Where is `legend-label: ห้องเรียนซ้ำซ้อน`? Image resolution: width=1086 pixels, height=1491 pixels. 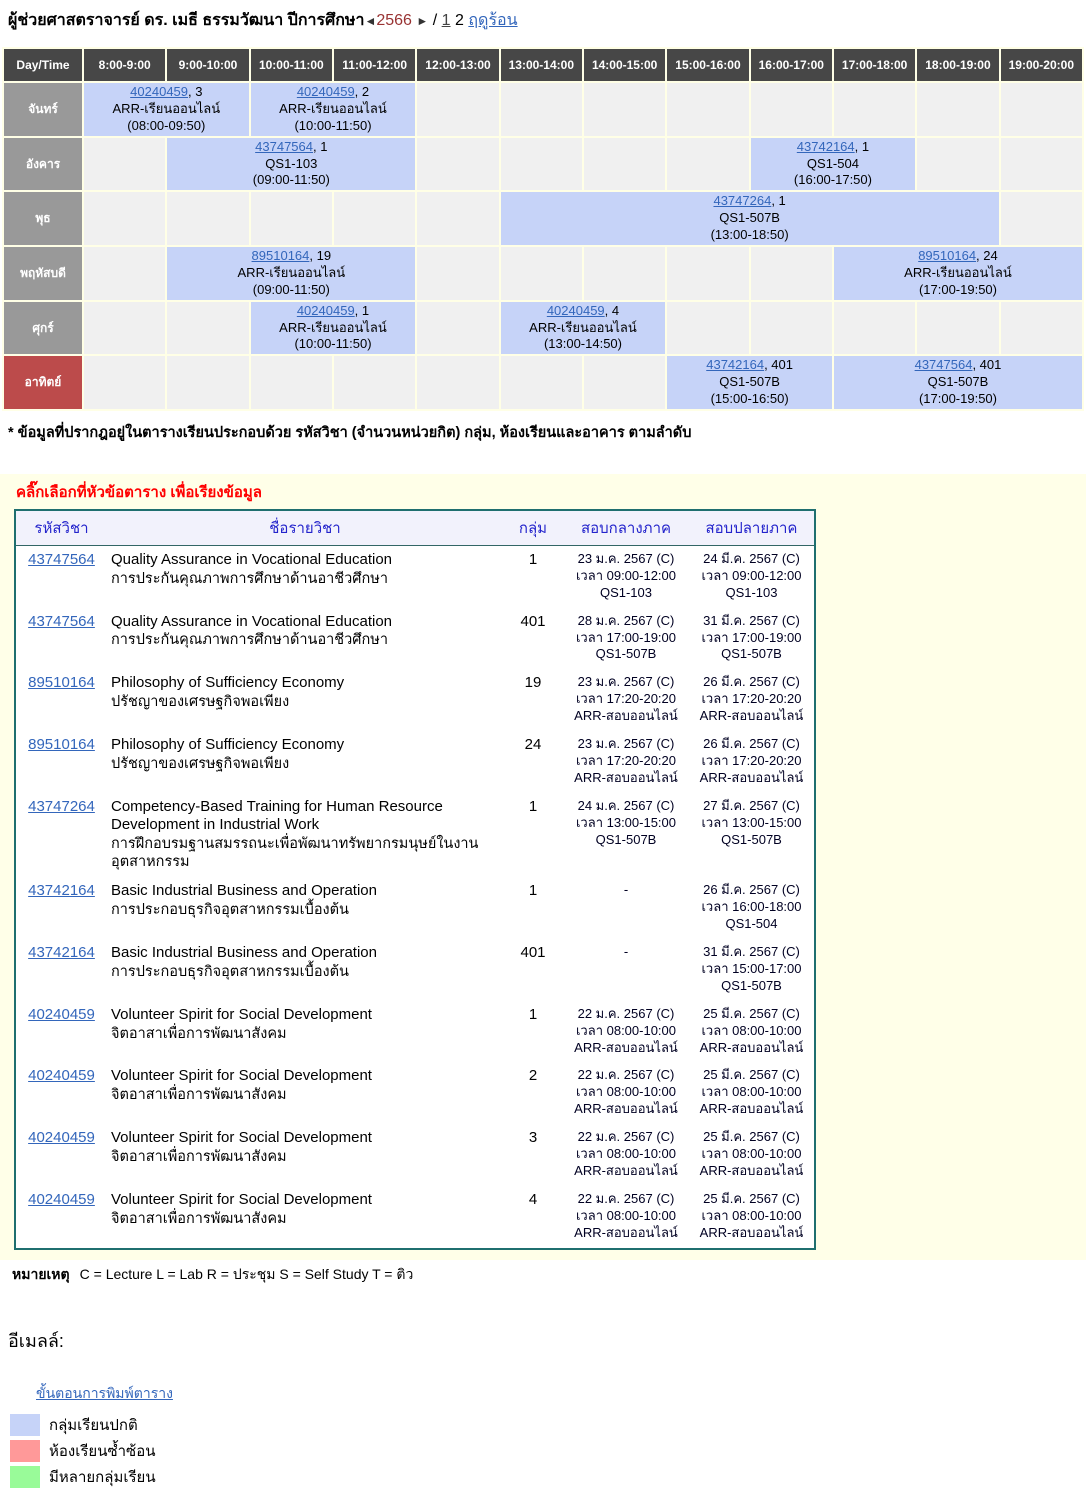 legend-label: ห้องเรียนซ้ำซ้อน is located at coordinates (102, 1451).